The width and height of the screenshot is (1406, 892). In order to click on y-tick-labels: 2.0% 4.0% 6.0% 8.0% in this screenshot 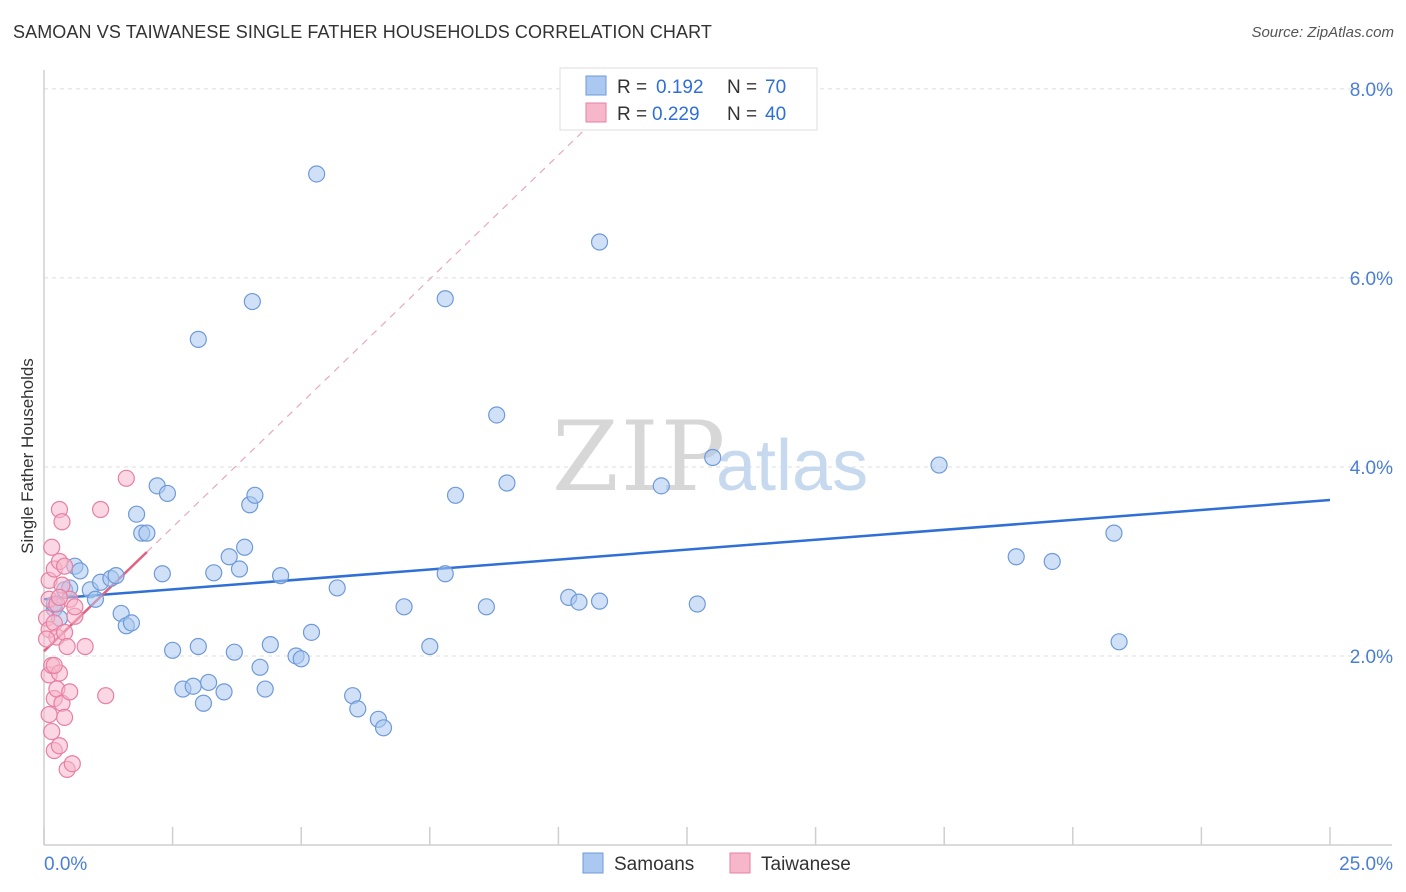, I will do `click(1371, 374)`.